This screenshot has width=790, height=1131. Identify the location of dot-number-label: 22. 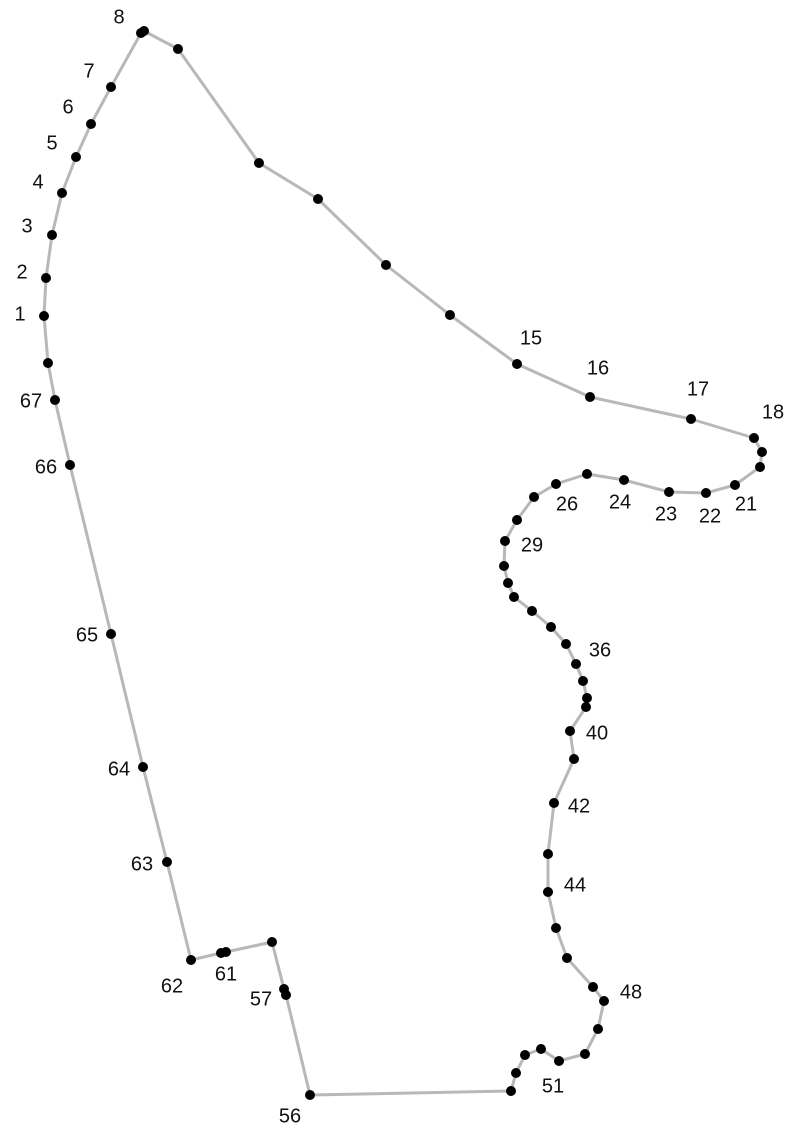
(710, 516).